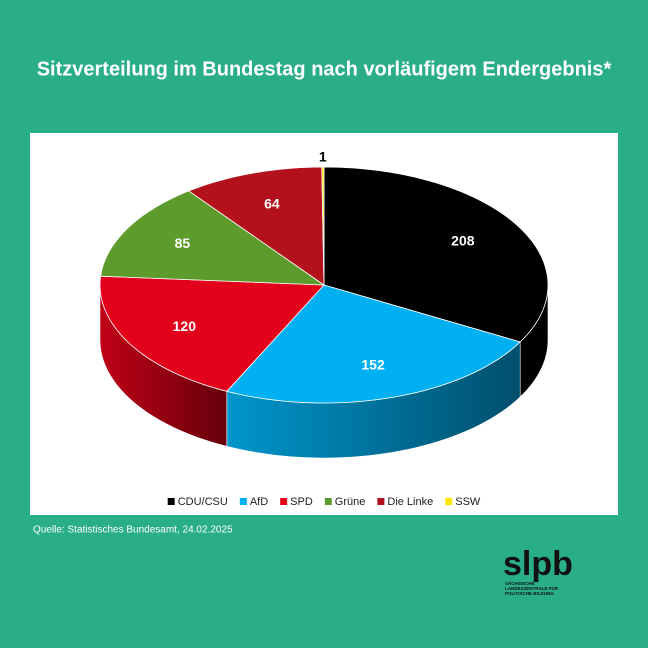 The image size is (648, 653). I want to click on logo-line: POLITISCHE BILDUNG, so click(529, 593).